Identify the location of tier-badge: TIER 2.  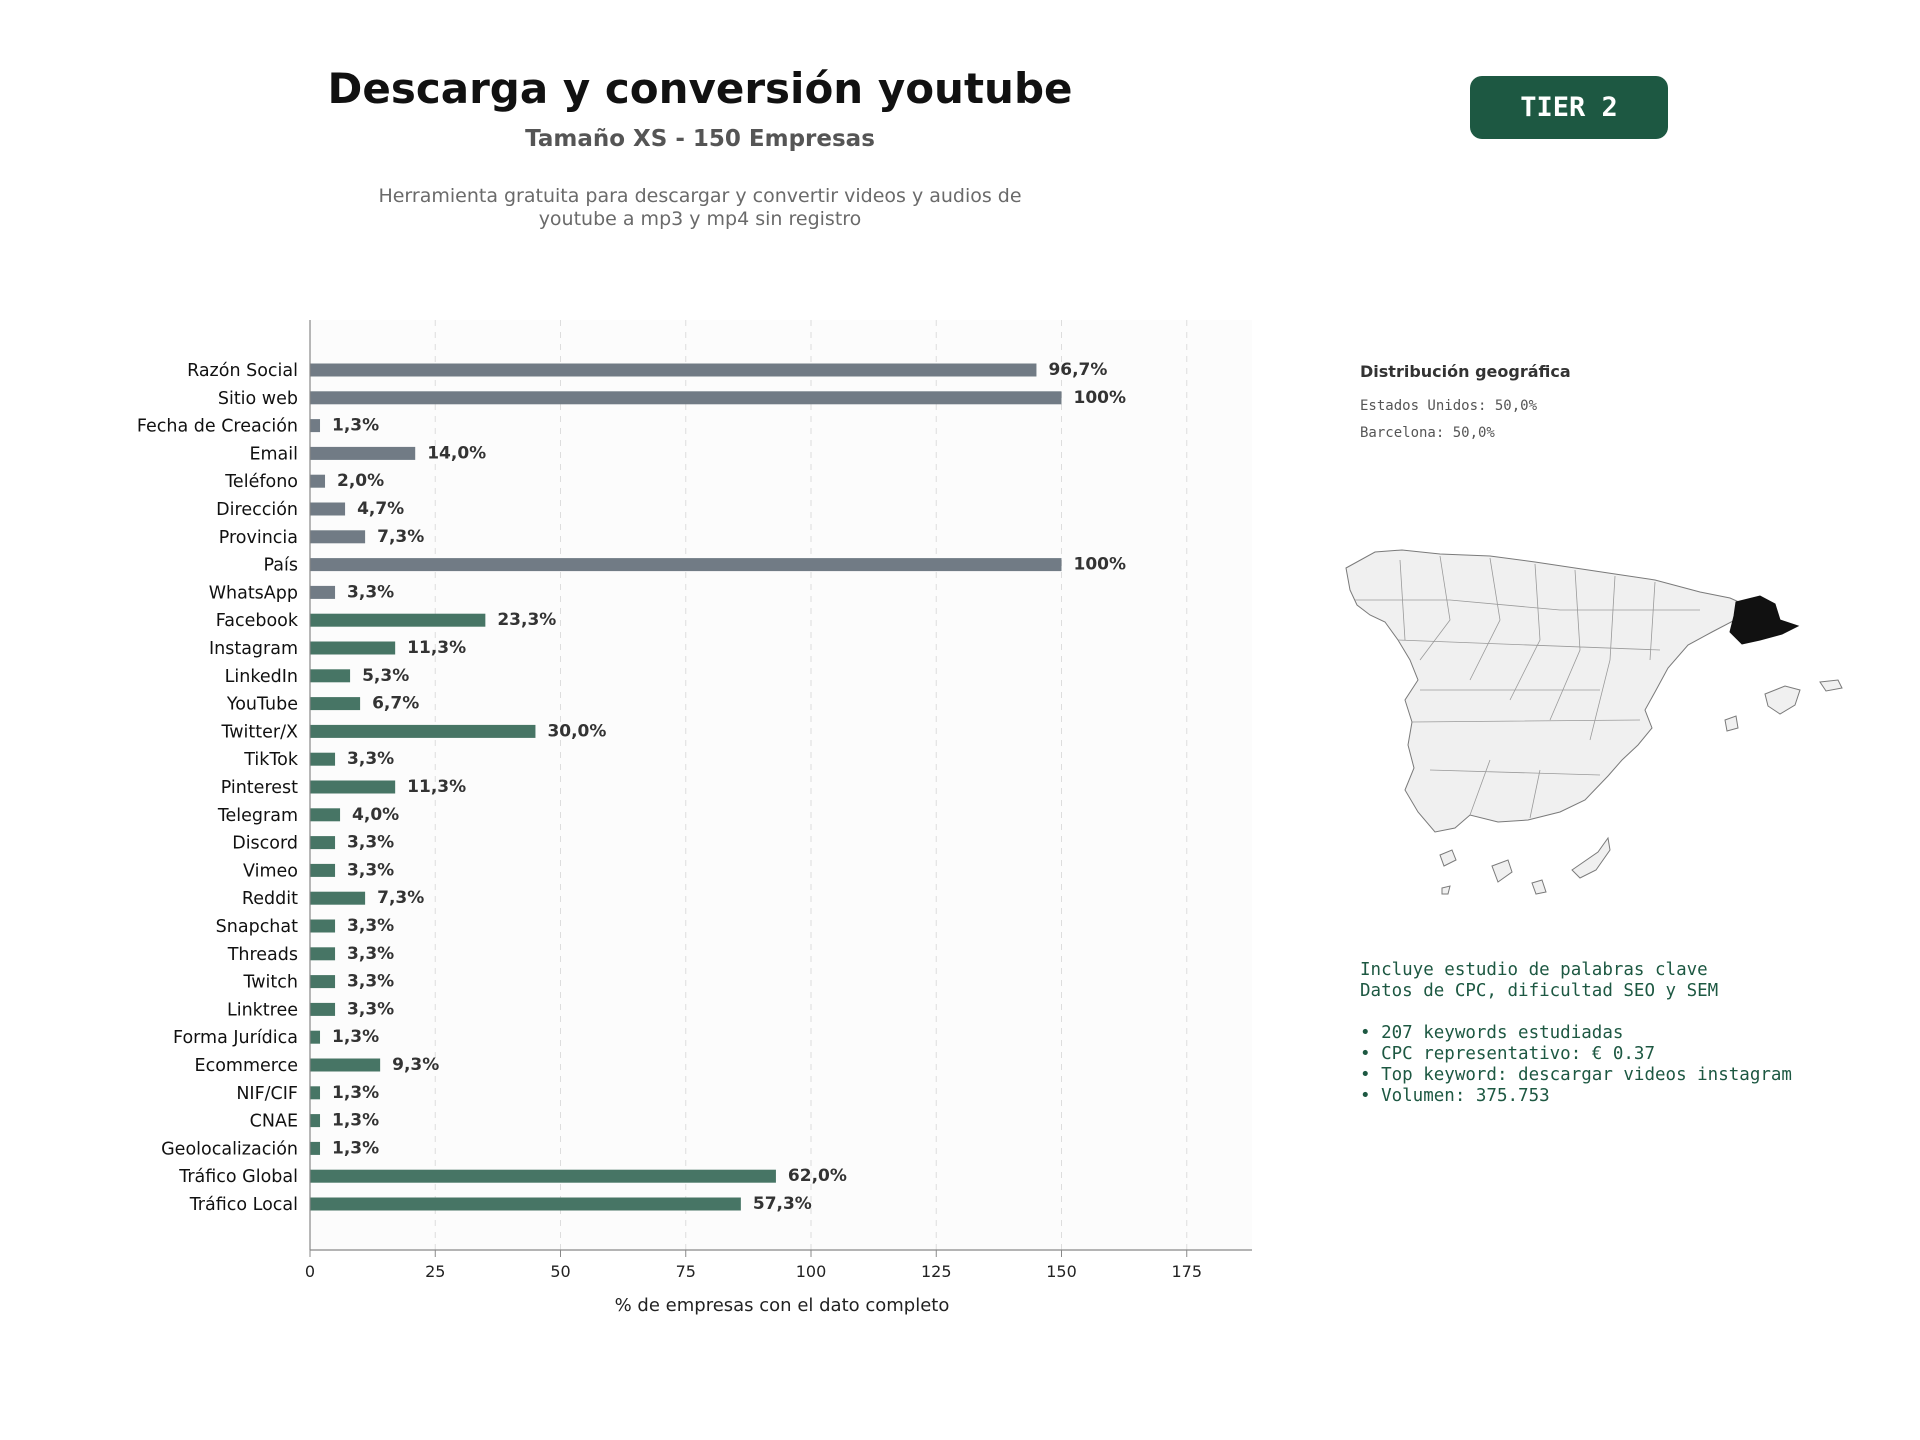
(1569, 107).